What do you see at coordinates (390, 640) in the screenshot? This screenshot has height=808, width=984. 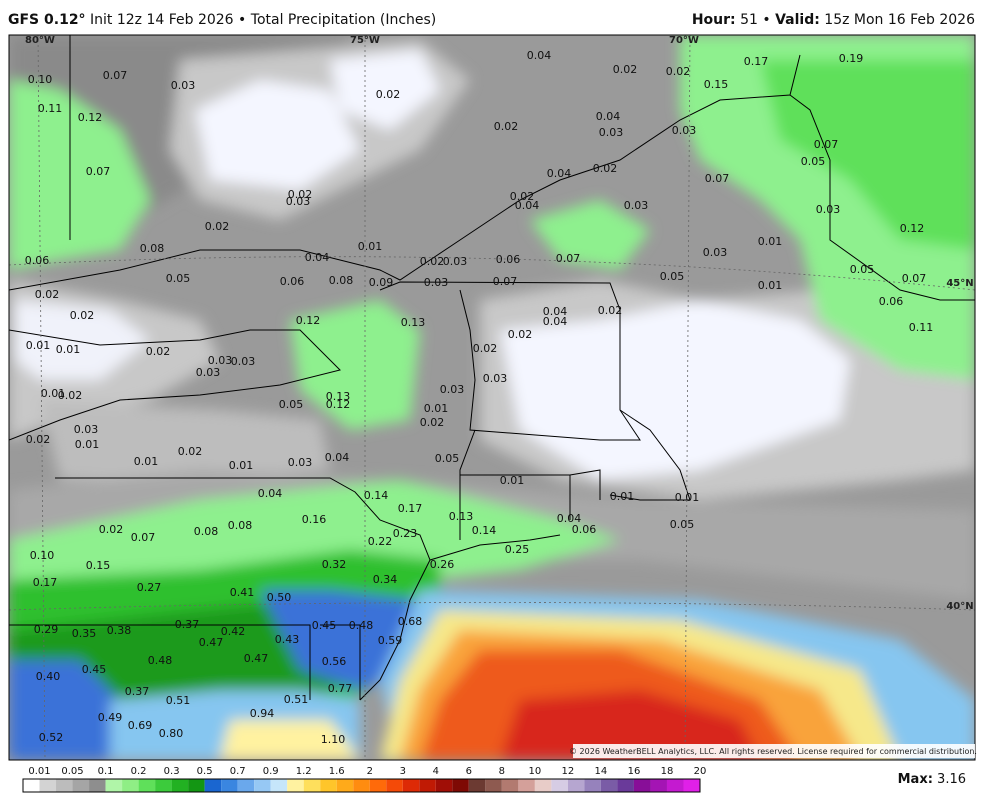 I see `precip-label: 0.59` at bounding box center [390, 640].